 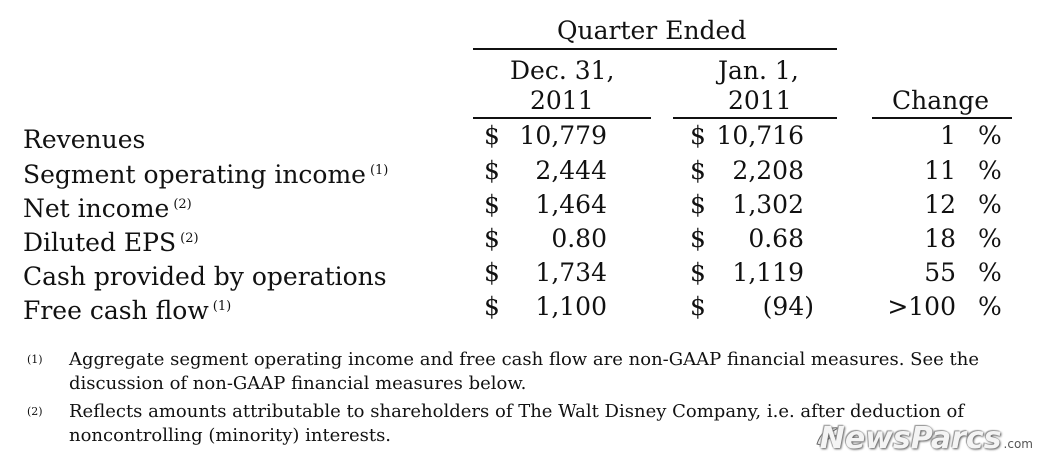 What do you see at coordinates (652, 30) in the screenshot?
I see `quarter-ended-header: Quarter Ended` at bounding box center [652, 30].